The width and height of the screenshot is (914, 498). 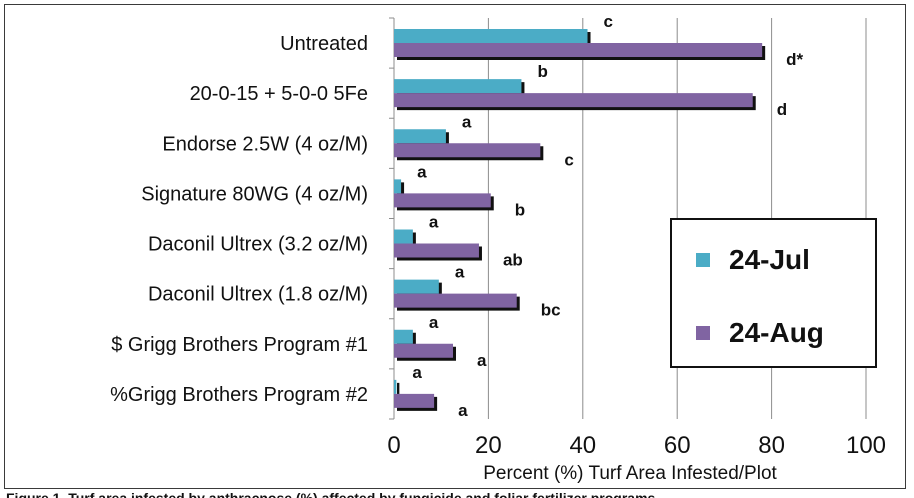 I want to click on legend-box, so click(x=773, y=293).